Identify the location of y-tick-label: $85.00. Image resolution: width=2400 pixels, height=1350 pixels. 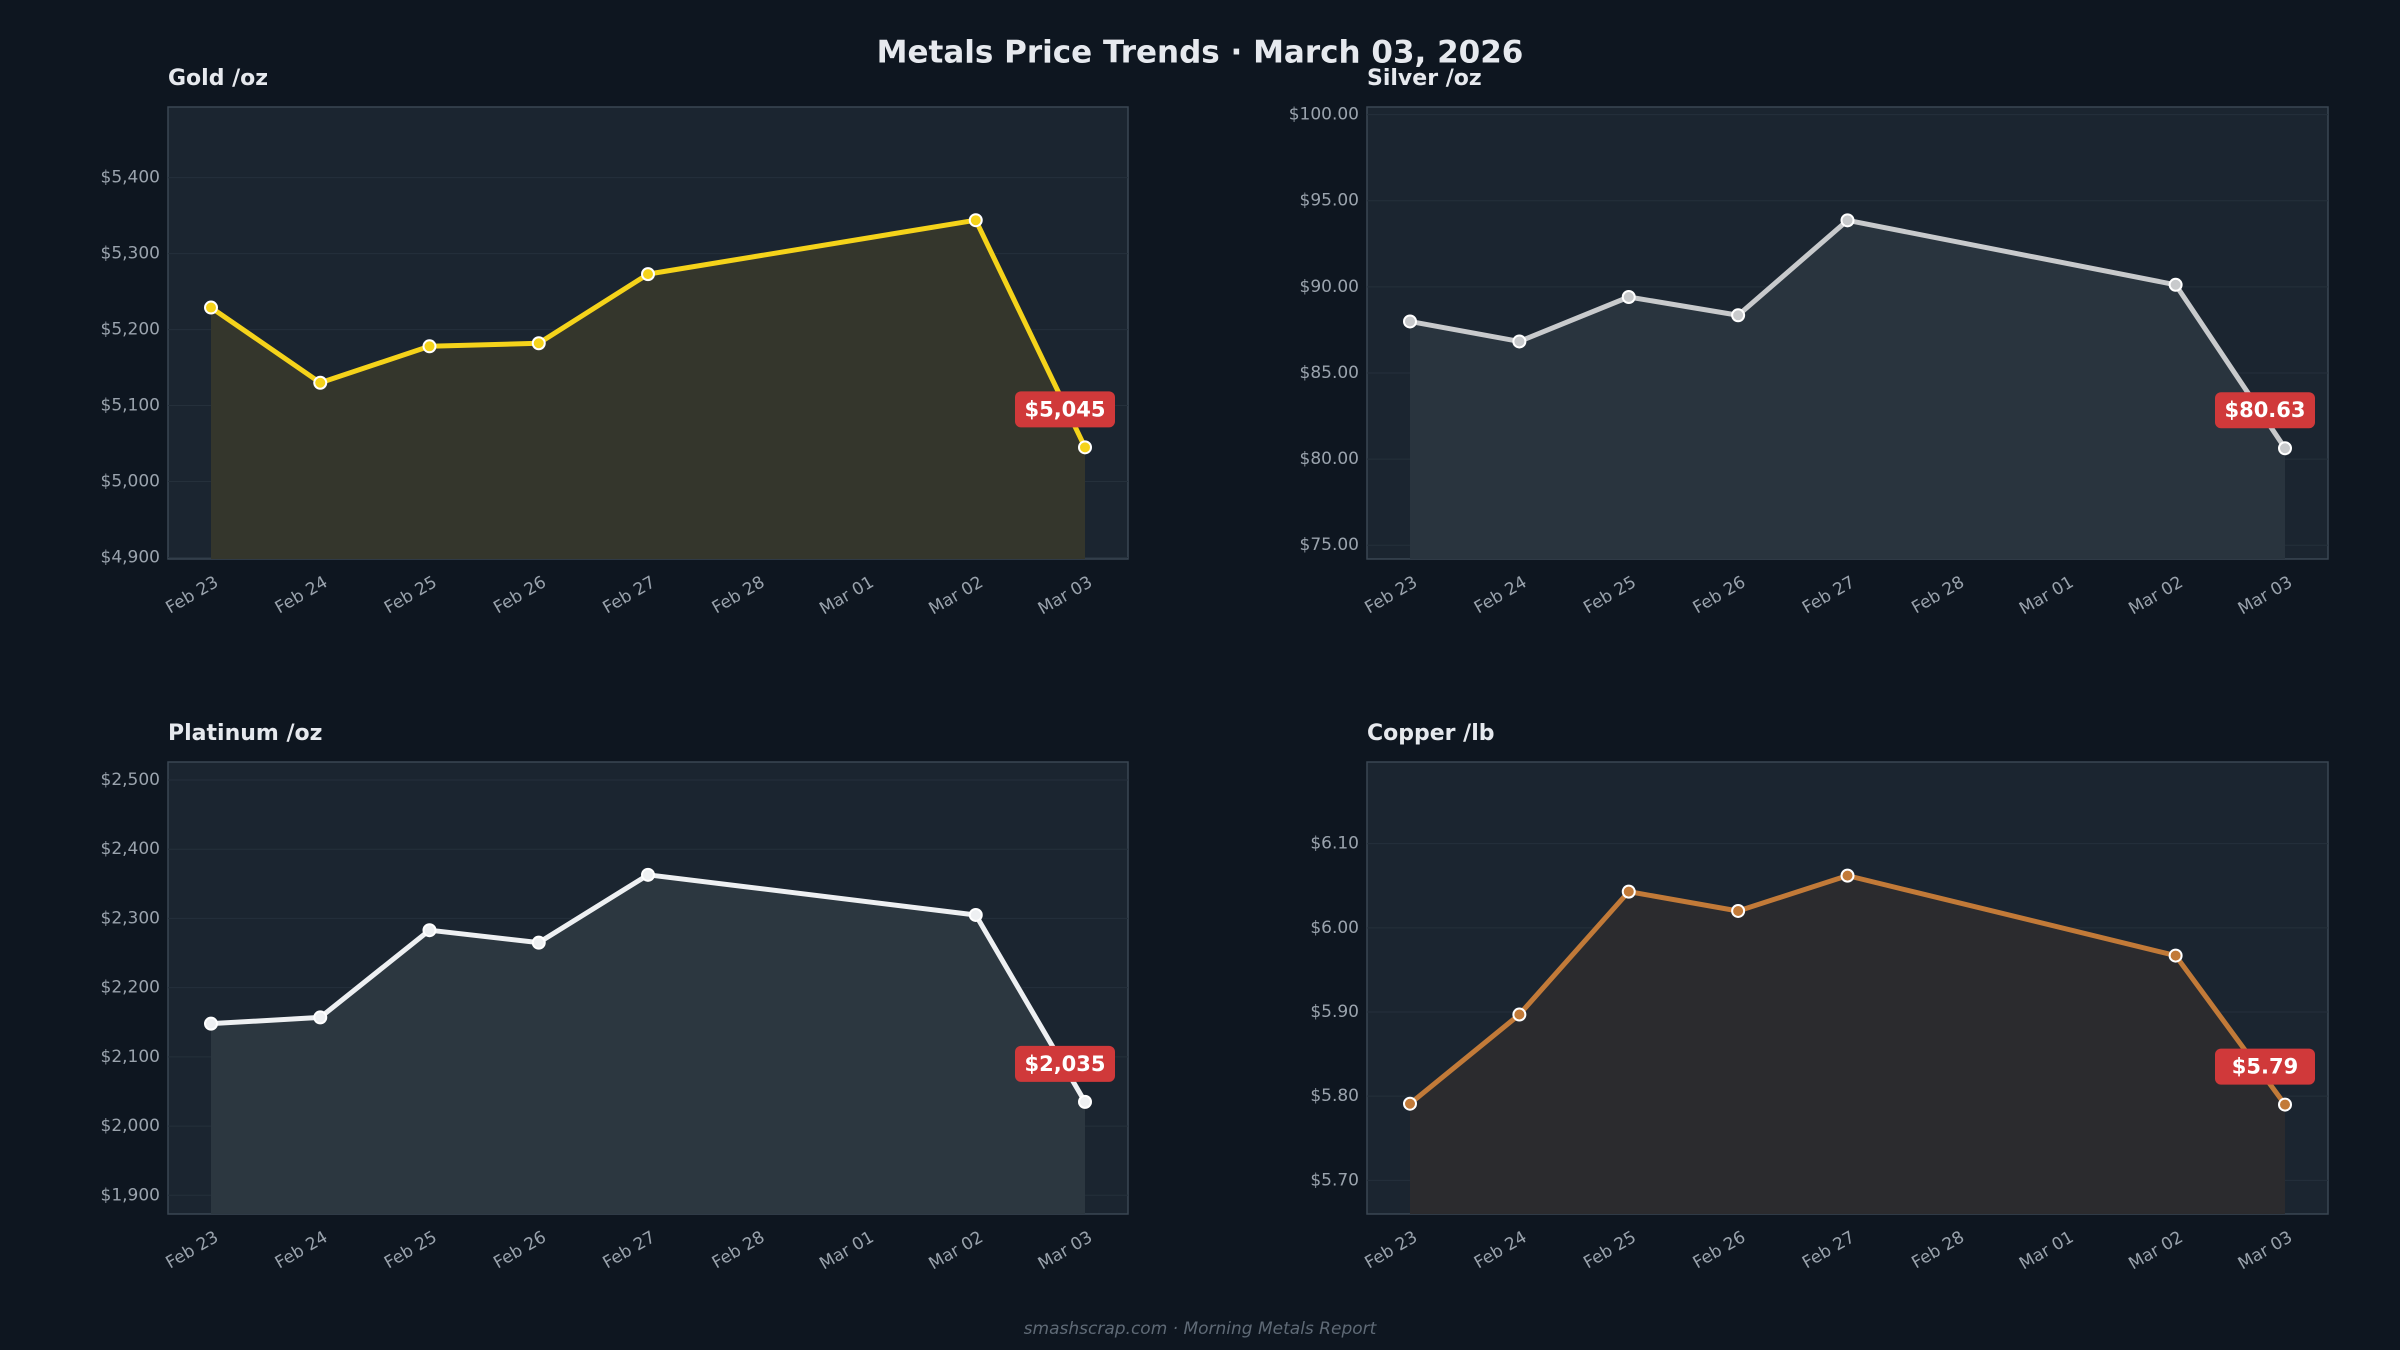
(1329, 373).